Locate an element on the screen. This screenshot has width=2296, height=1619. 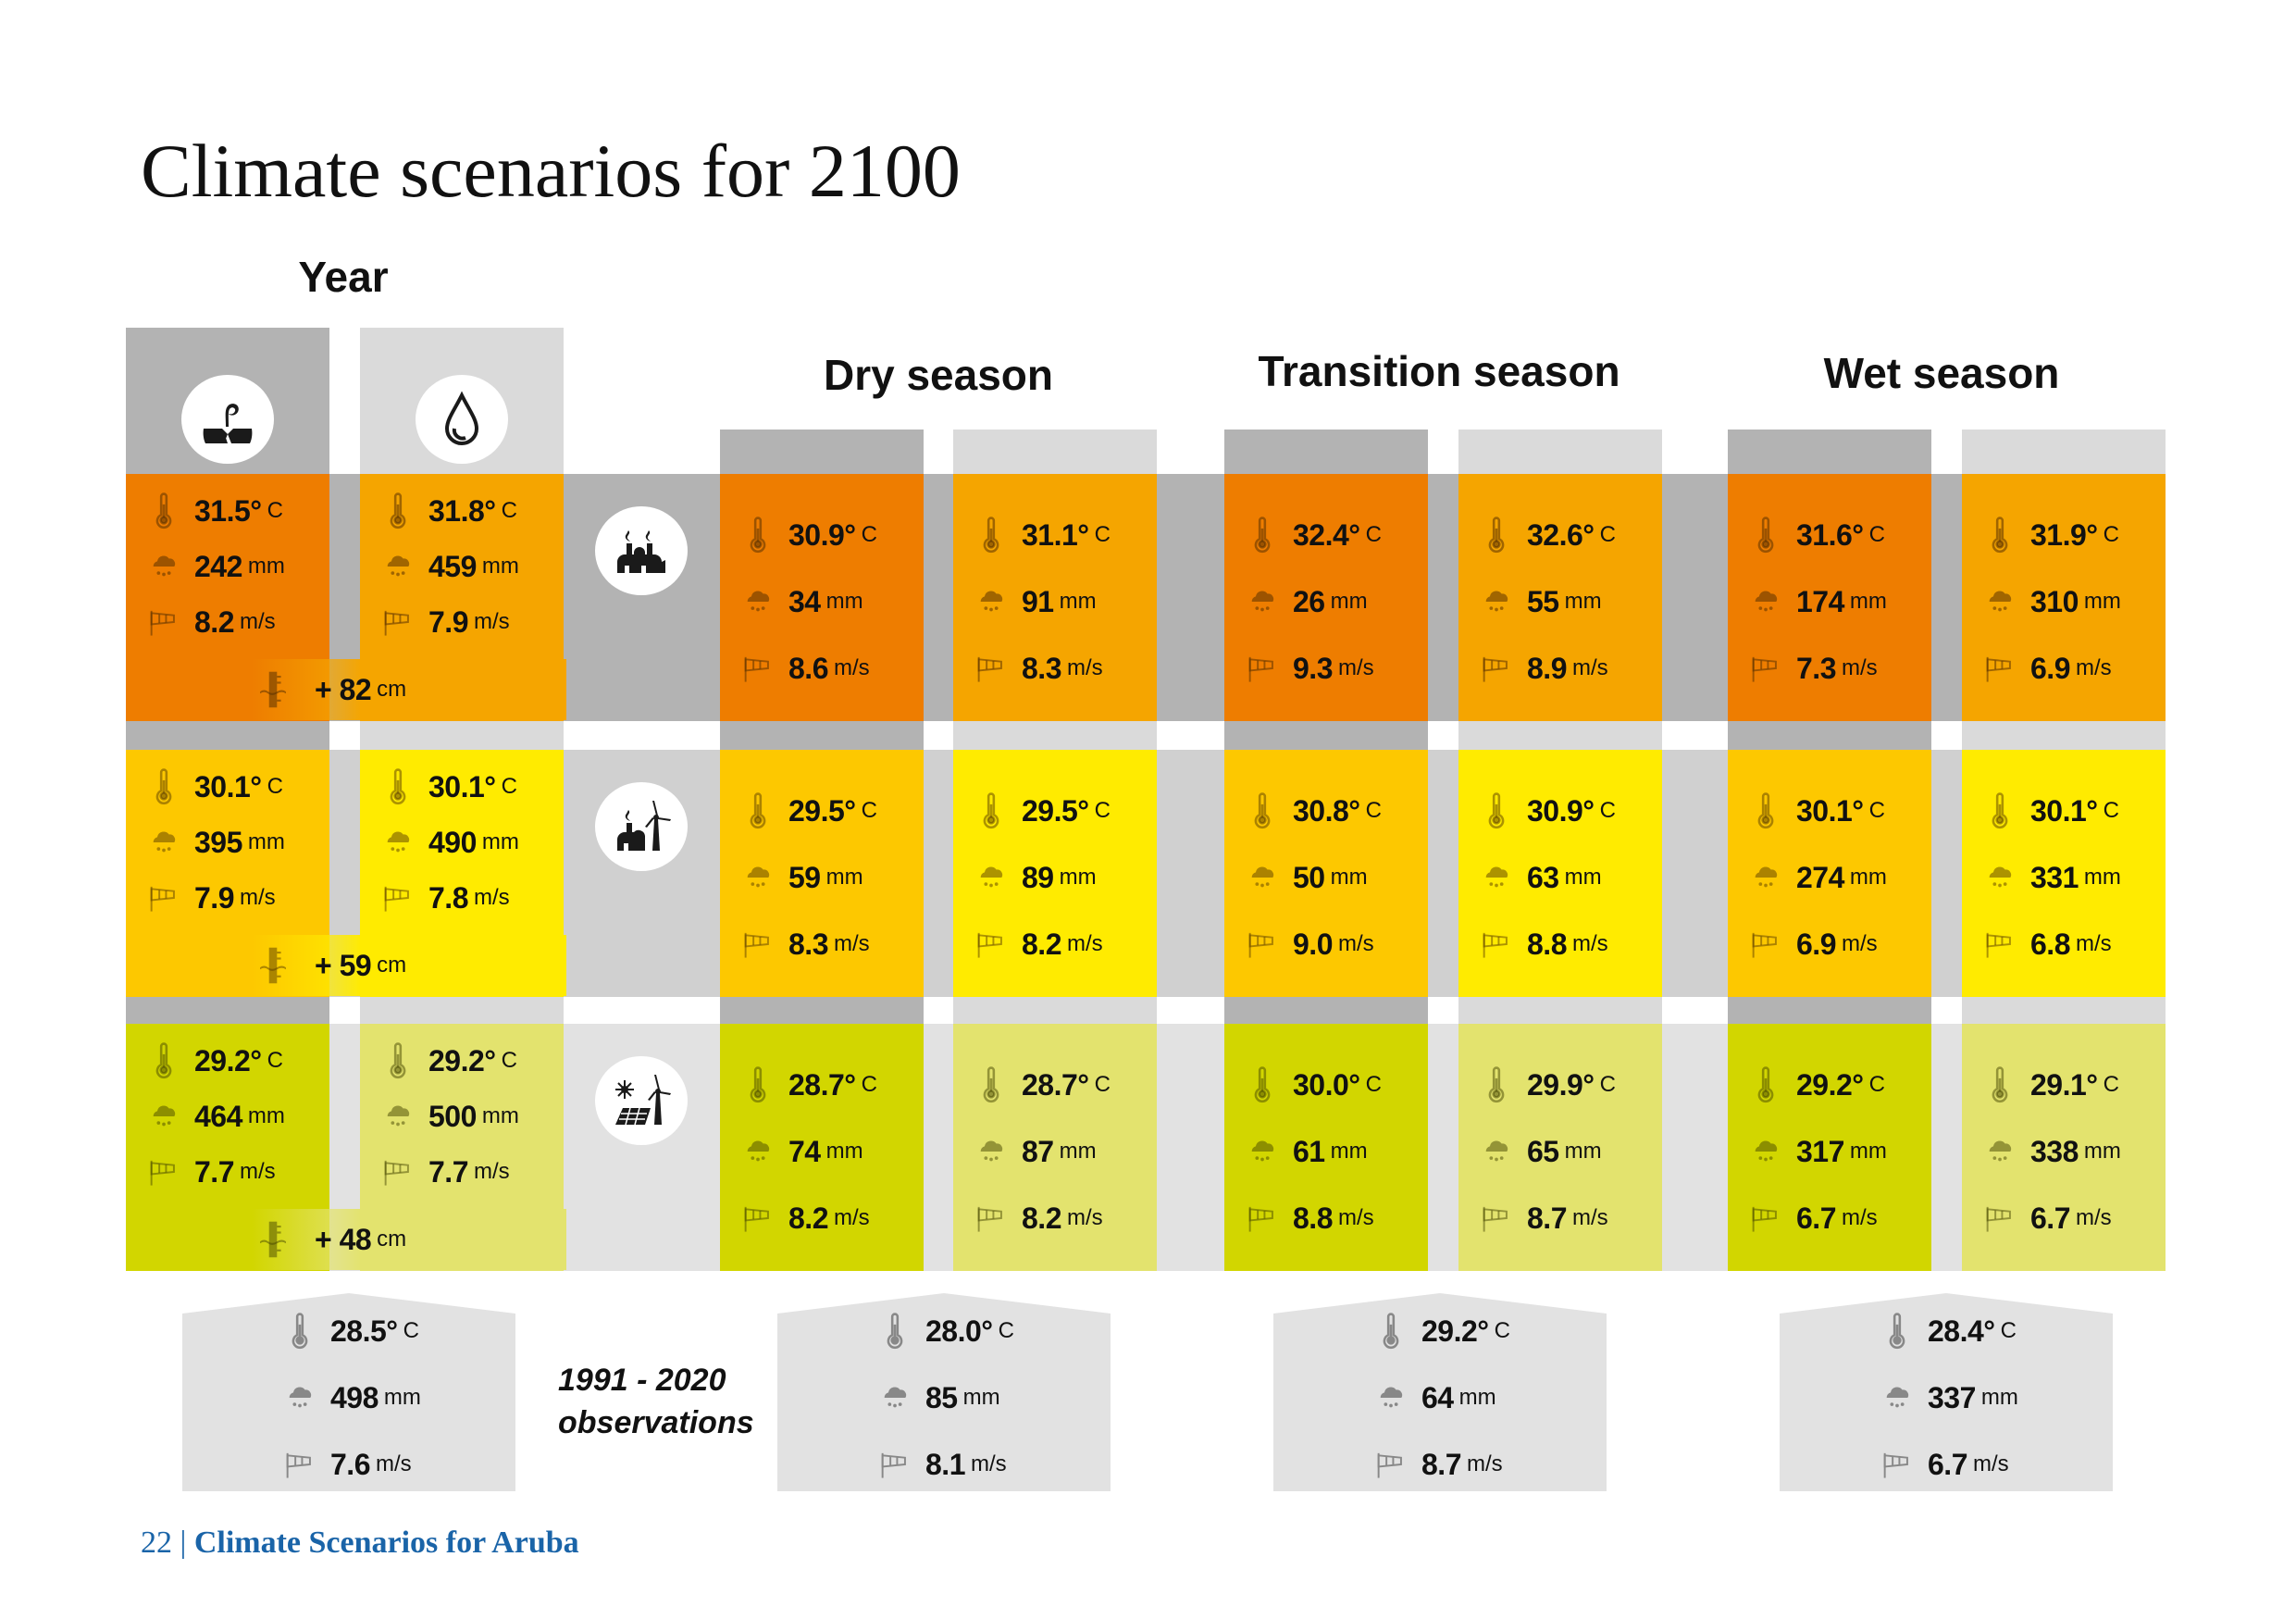
precipitation-value: 65 is located at coordinates (1543, 1151).